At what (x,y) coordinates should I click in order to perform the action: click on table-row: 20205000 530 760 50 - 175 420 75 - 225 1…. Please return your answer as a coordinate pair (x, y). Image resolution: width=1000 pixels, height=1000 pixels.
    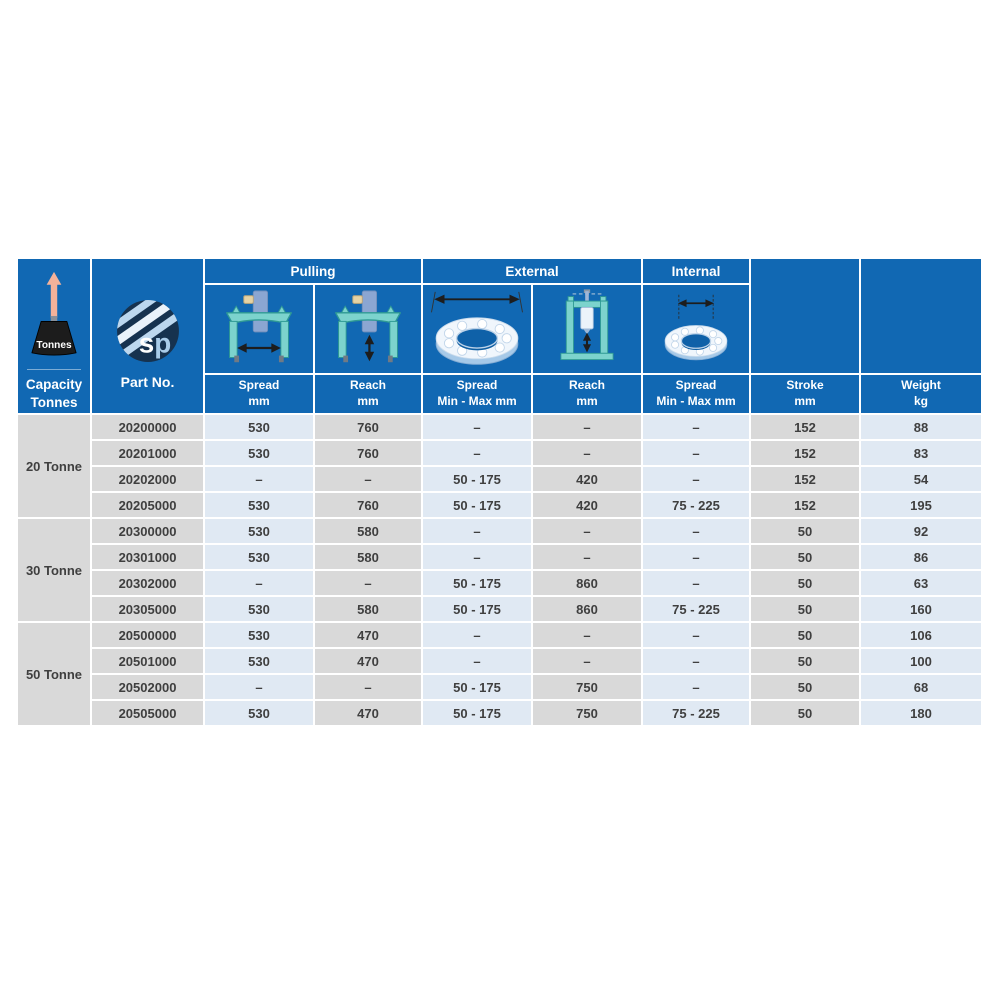
    Looking at the image, I should click on (499, 505).